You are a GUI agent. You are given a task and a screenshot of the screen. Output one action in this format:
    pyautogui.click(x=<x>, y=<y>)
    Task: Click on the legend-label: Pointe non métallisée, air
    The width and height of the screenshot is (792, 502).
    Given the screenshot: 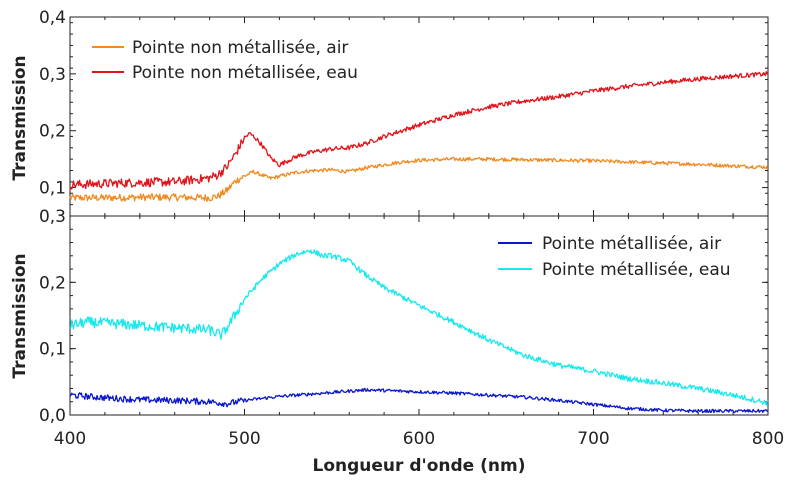 What is the action you would take?
    pyautogui.click(x=240, y=48)
    